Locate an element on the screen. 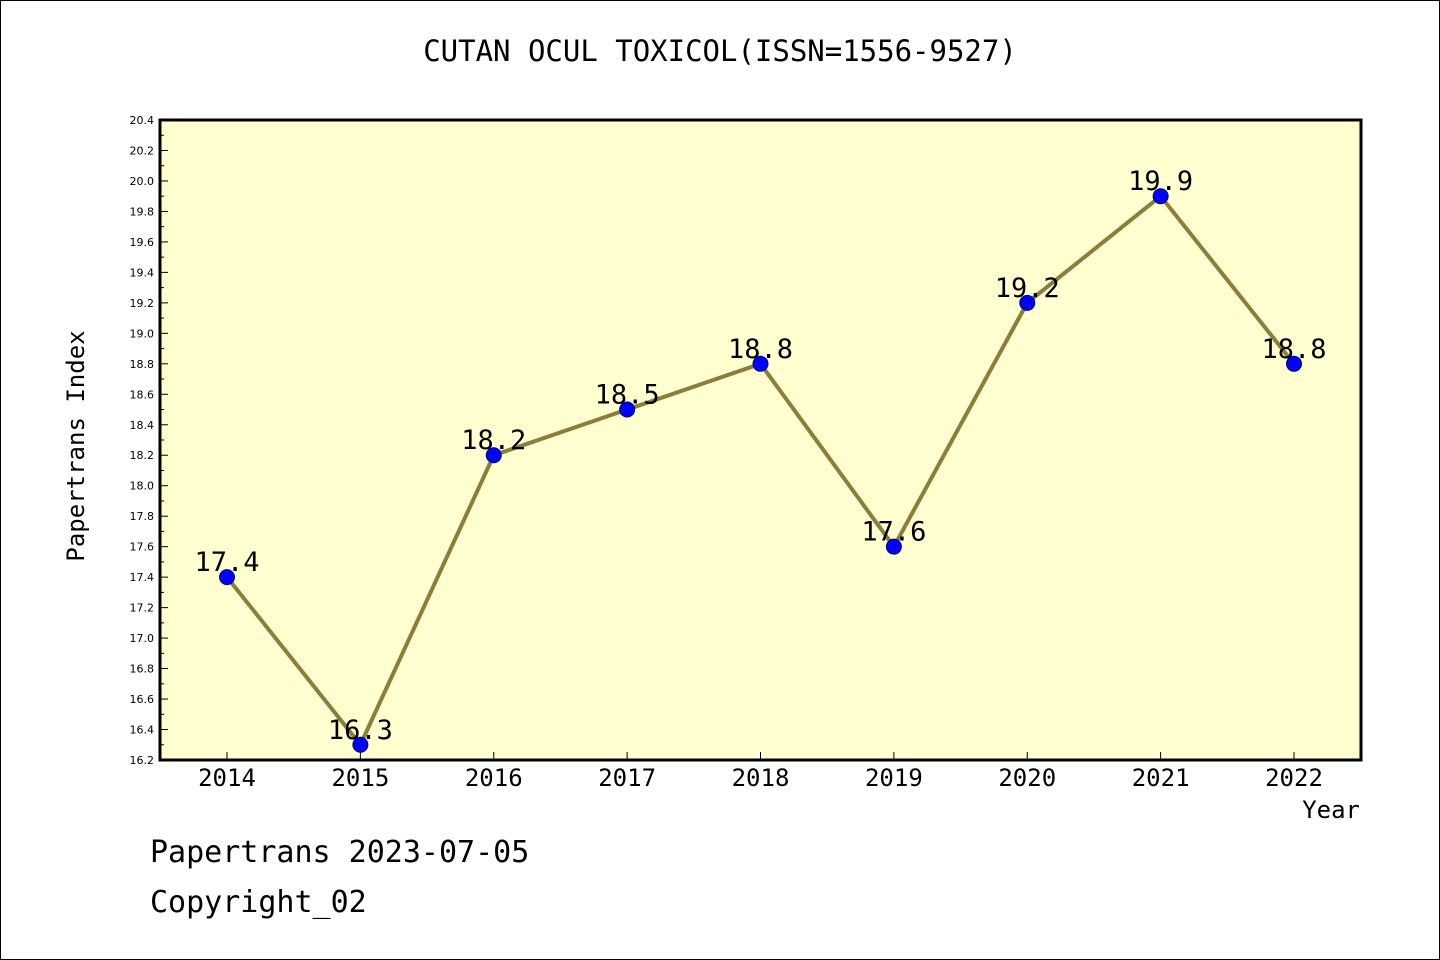  x-tick-label: 2018 is located at coordinates (761, 778).